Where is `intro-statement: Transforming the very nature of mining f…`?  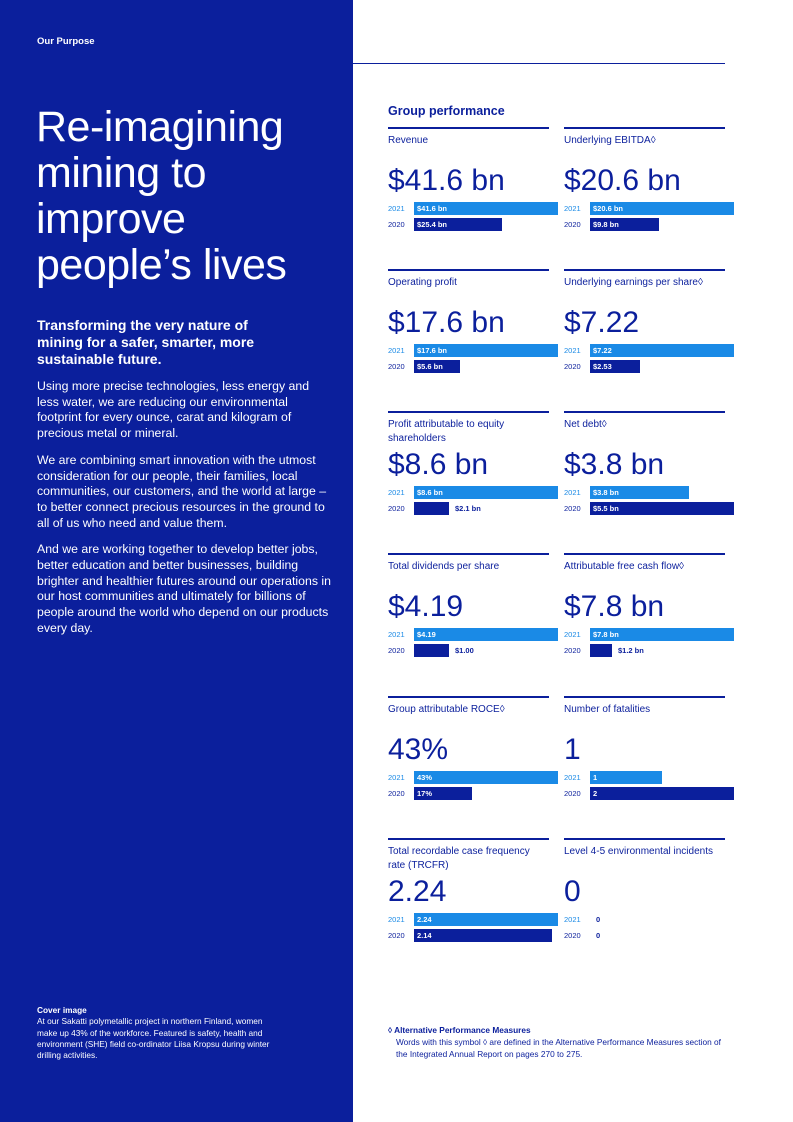
intro-statement: Transforming the very nature of mining f… is located at coordinates (146, 342).